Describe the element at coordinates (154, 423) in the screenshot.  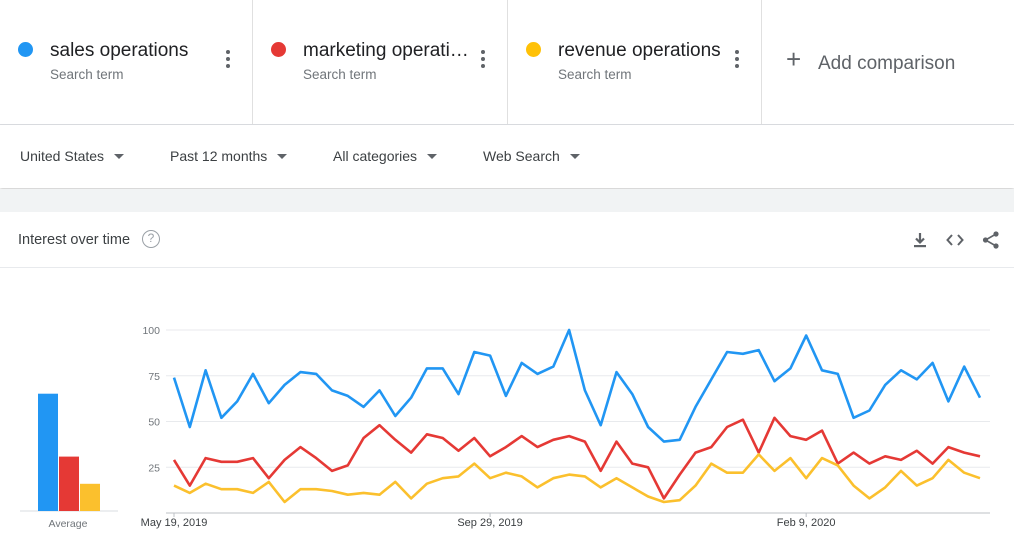
I see `y-tick-label: 50` at that location.